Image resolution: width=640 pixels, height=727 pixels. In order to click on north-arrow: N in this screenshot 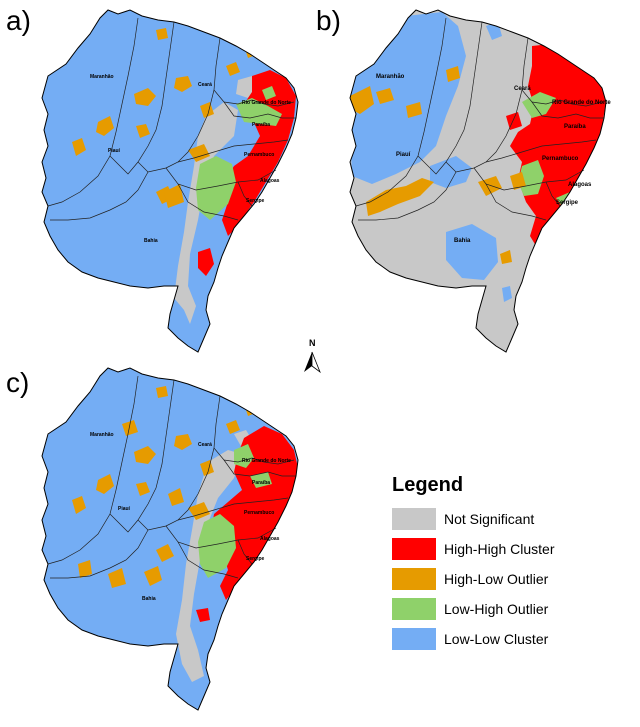, I will do `click(312, 356)`.